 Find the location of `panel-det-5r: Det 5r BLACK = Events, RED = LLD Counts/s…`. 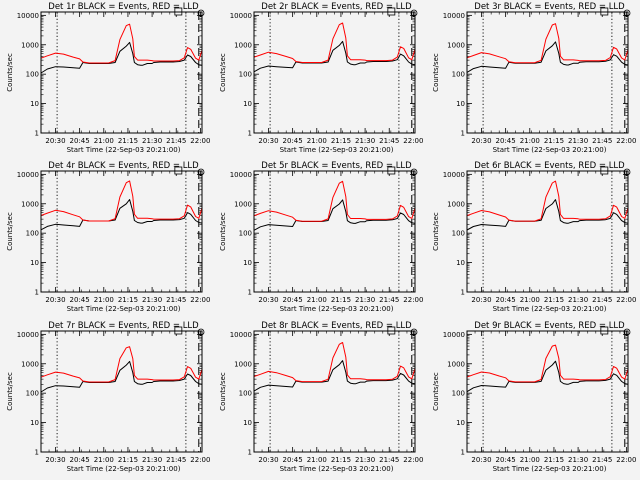

panel-det-5r: Det 5r BLACK = Events, RED = LLD Counts/s… is located at coordinates (321, 237).